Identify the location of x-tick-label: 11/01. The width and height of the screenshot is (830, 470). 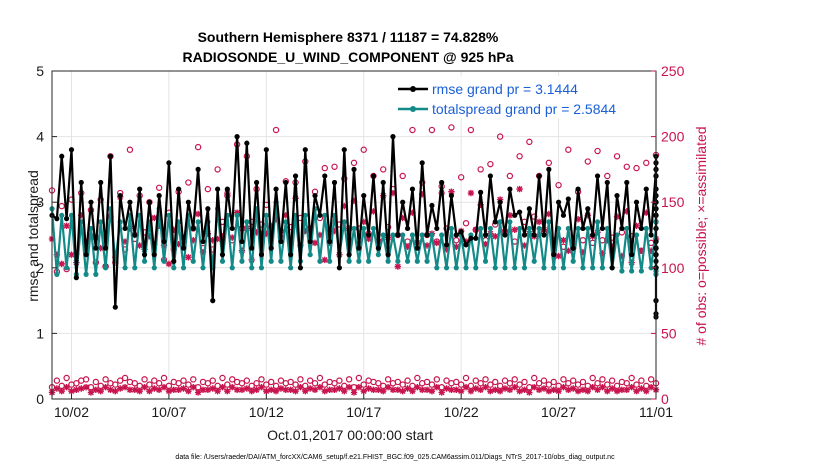
(656, 412).